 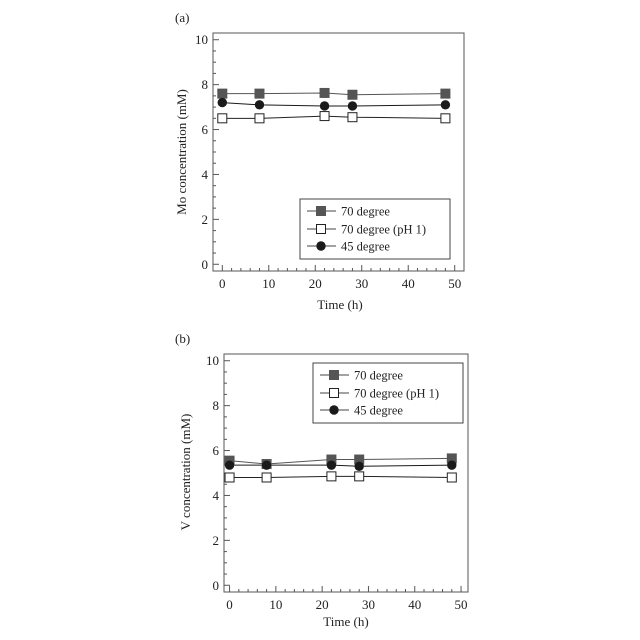 What do you see at coordinates (341, 468) in the screenshot?
I see `series-layer-b` at bounding box center [341, 468].